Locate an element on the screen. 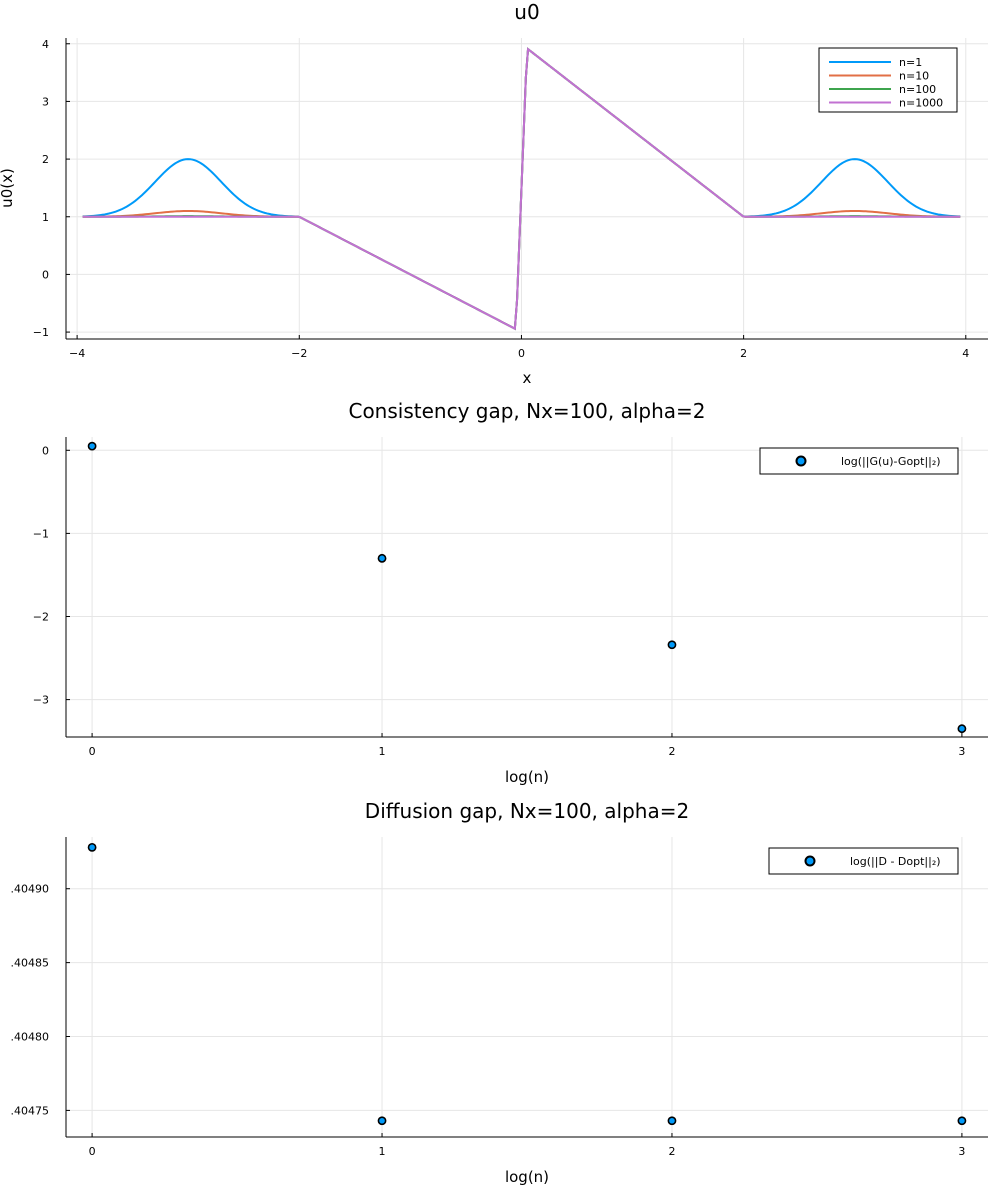 This screenshot has width=1000, height=1200. legend: log(||D - Dopt||₂) is located at coordinates (863, 861).